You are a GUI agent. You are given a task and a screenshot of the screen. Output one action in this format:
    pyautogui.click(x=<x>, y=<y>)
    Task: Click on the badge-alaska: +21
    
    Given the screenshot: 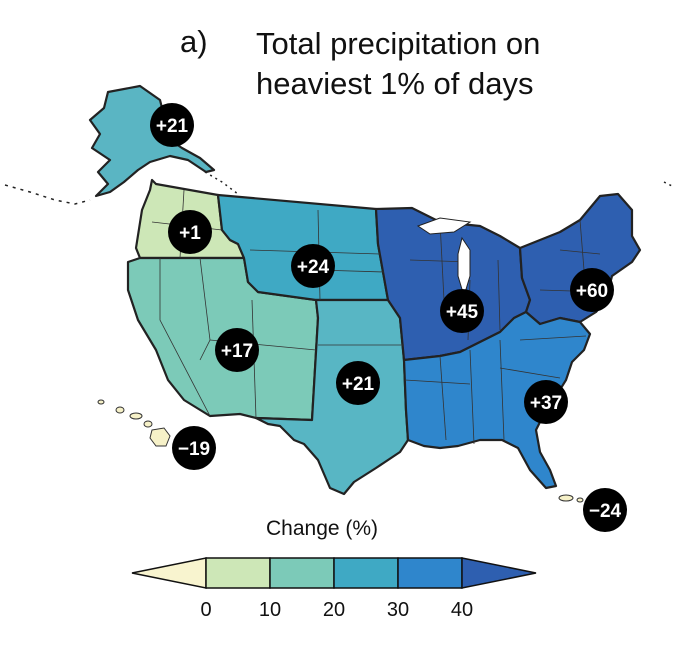 What is the action you would take?
    pyautogui.click(x=172, y=125)
    